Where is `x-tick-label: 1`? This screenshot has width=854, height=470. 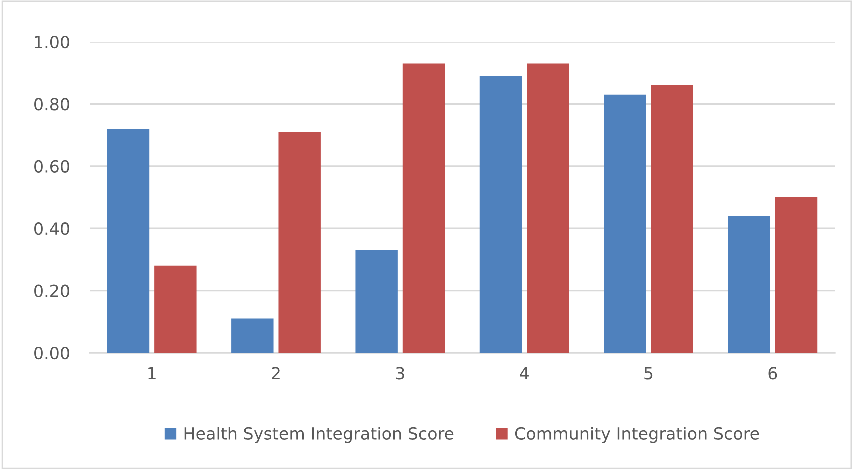 x-tick-label: 1 is located at coordinates (152, 373).